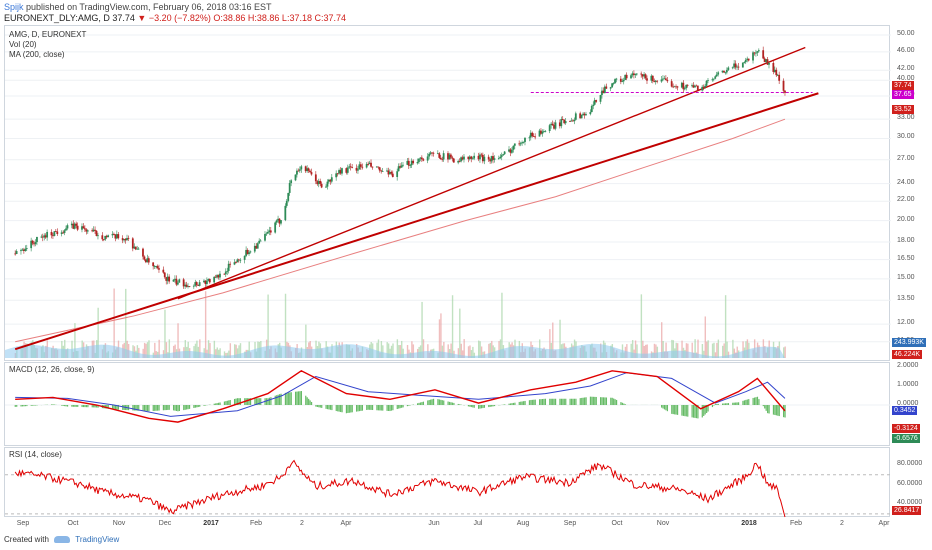 The height and width of the screenshot is (550, 932). What do you see at coordinates (447, 404) in the screenshot?
I see `macd-pane: MACD (12, 26, close, 9)` at bounding box center [447, 404].